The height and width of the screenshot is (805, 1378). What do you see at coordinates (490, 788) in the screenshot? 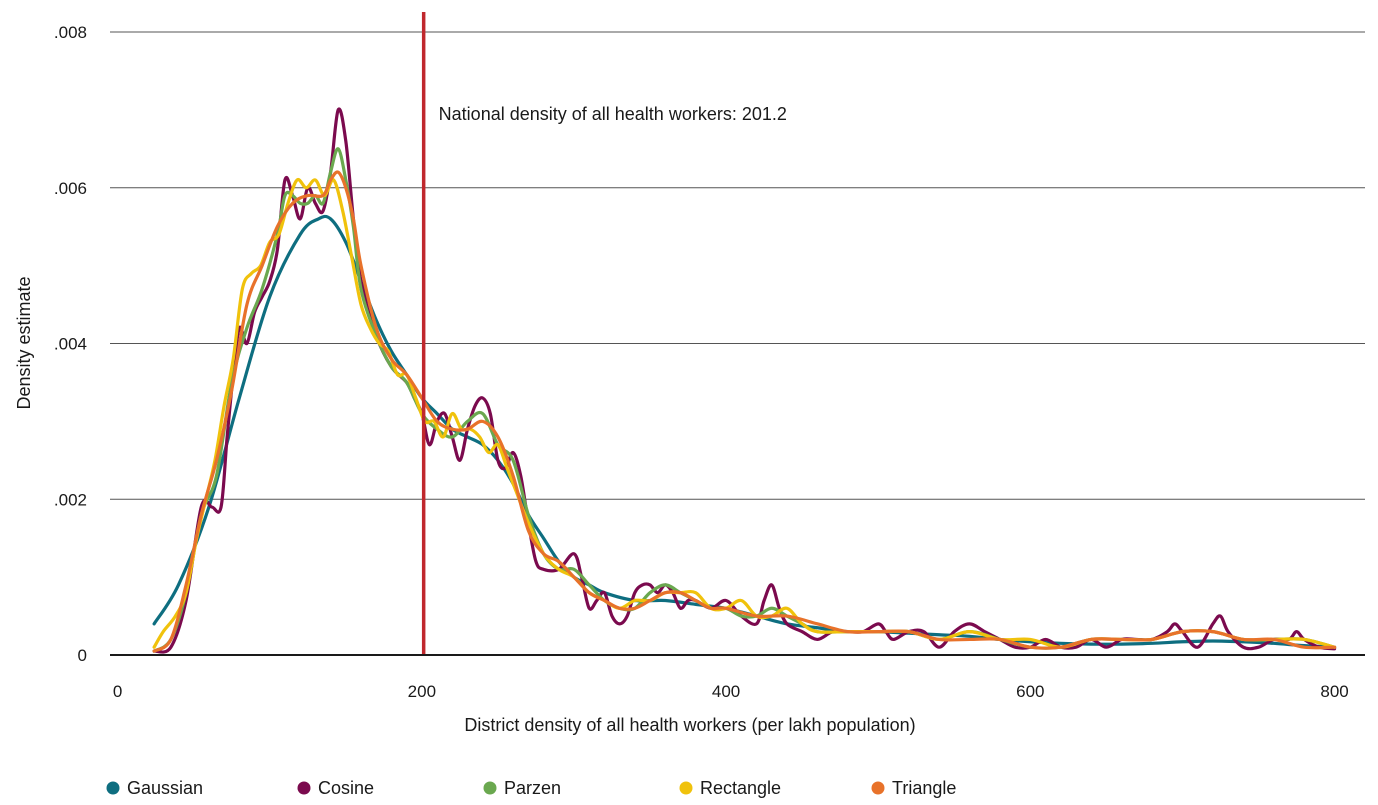
I see `legend-marker-parzen` at bounding box center [490, 788].